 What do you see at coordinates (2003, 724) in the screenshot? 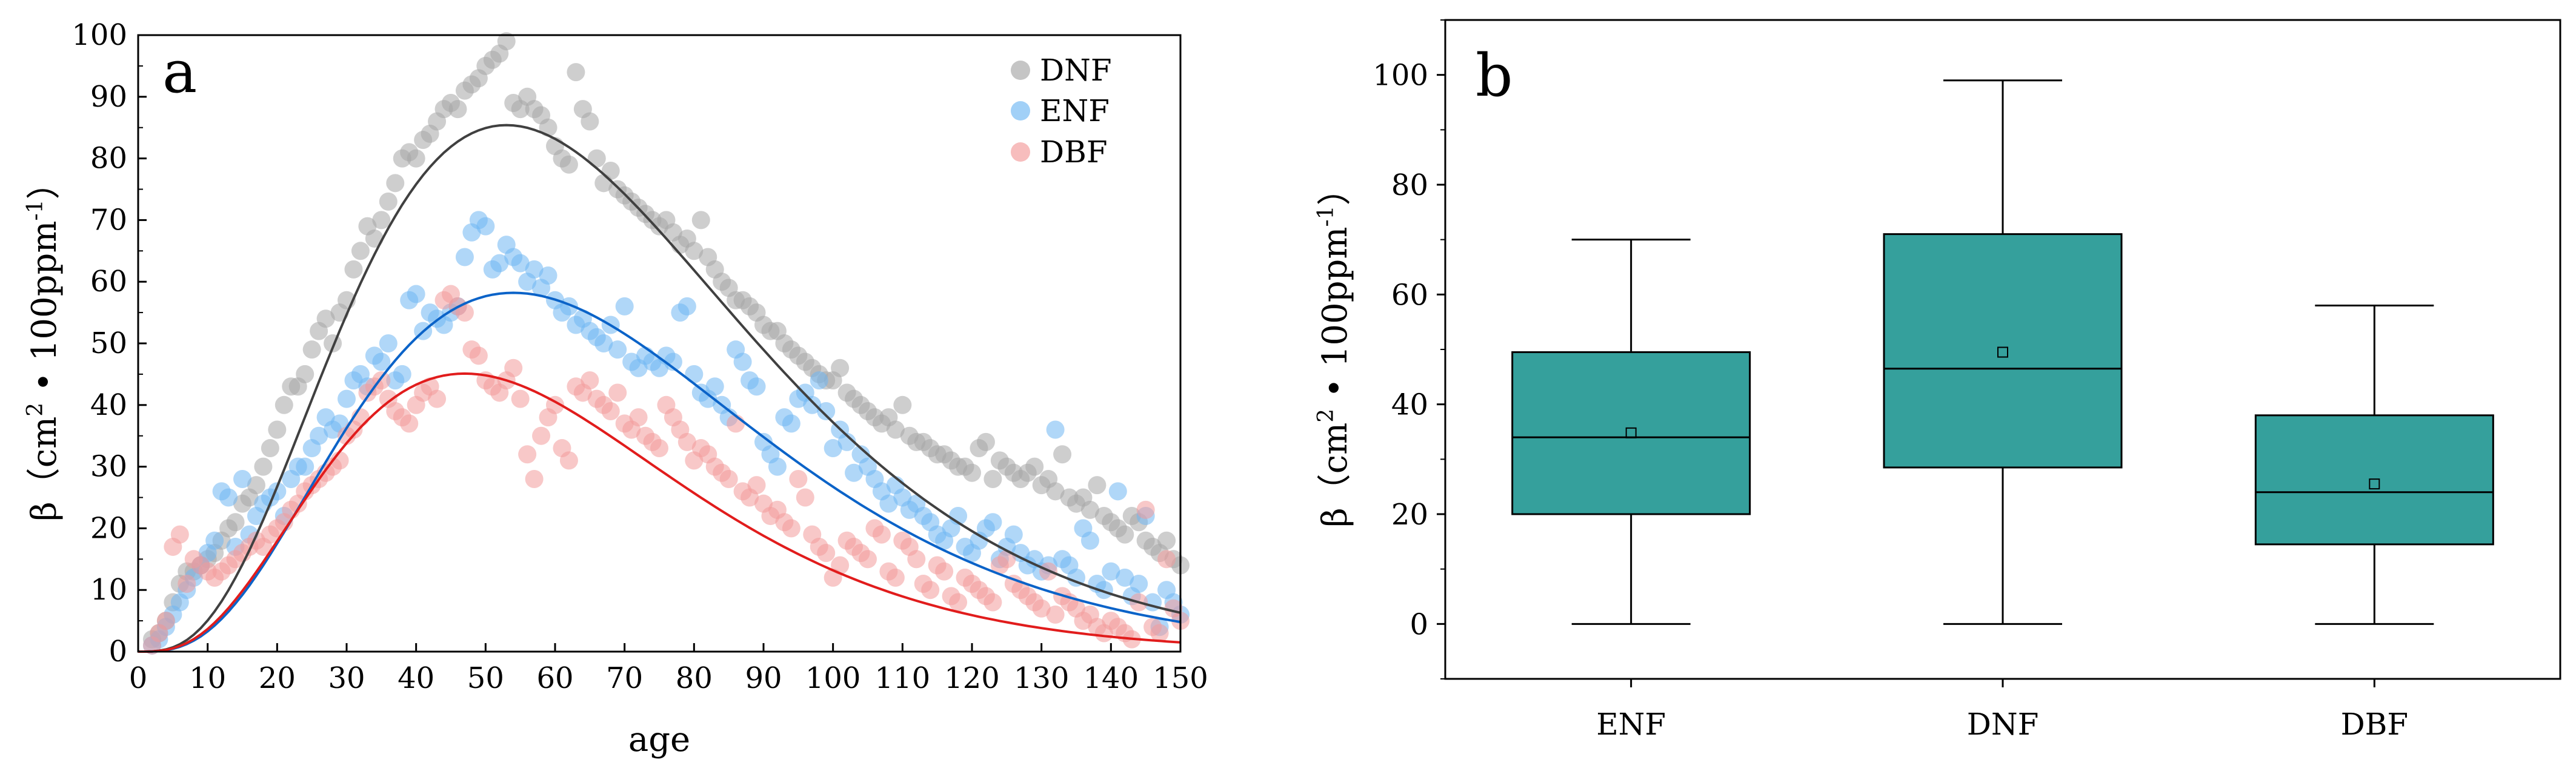
I see `category-label-dnf: DNF` at bounding box center [2003, 724].